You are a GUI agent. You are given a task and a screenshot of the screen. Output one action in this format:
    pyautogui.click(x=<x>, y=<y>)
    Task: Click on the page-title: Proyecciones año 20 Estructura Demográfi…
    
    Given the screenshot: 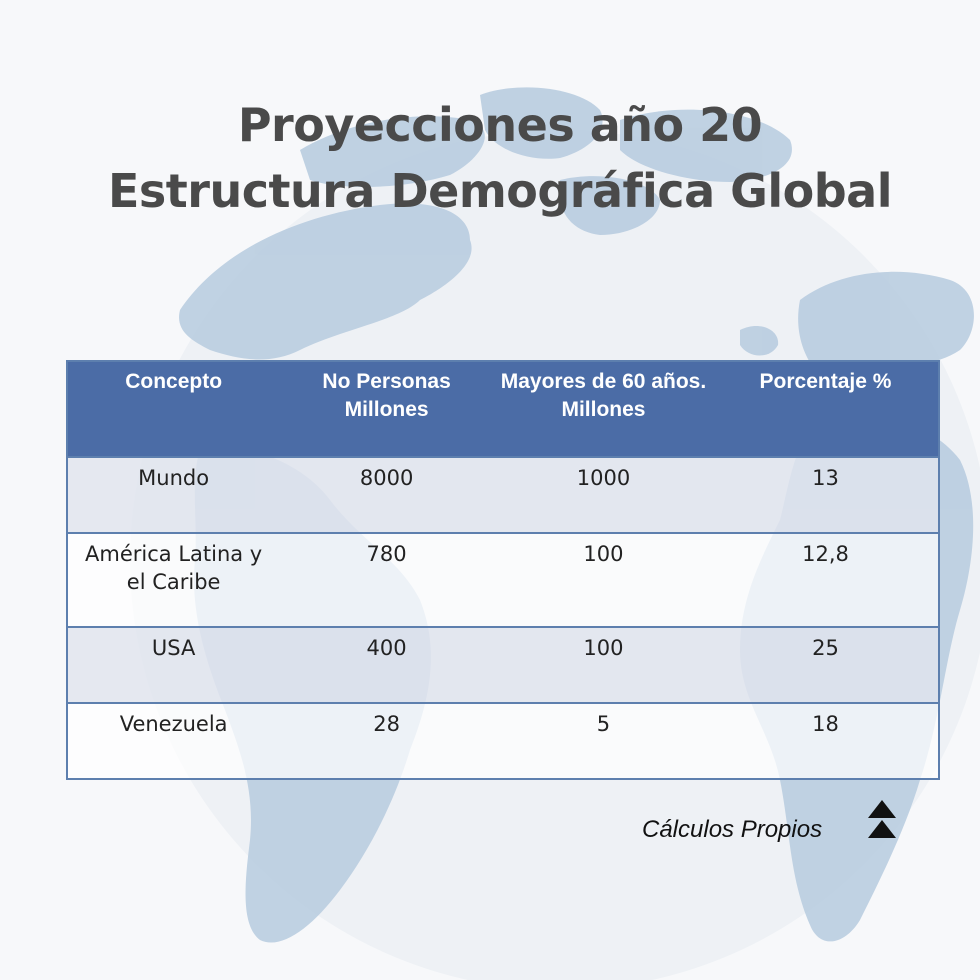 What is the action you would take?
    pyautogui.click(x=490, y=158)
    